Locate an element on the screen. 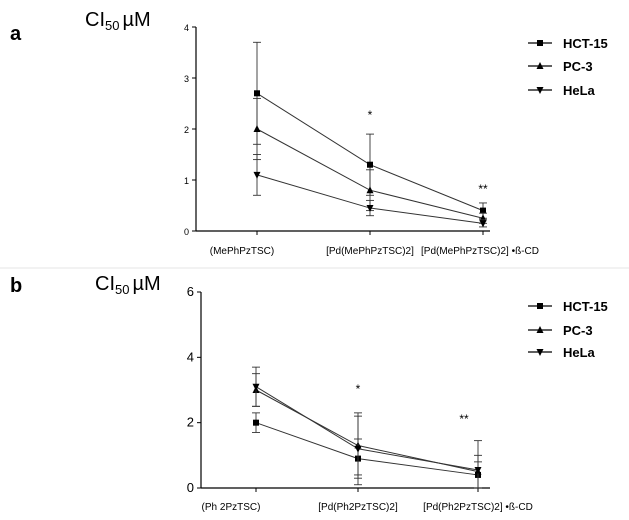  x-tick-label: [Pd(MePhPzTSC)2] is located at coordinates (370, 251).